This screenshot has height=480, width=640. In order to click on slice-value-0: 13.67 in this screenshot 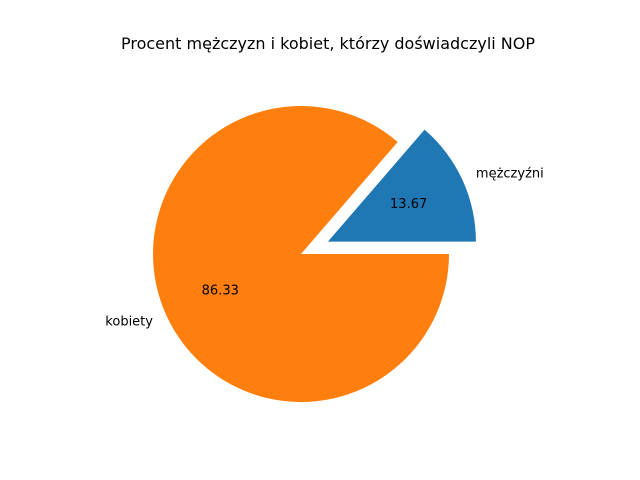, I will do `click(408, 204)`.